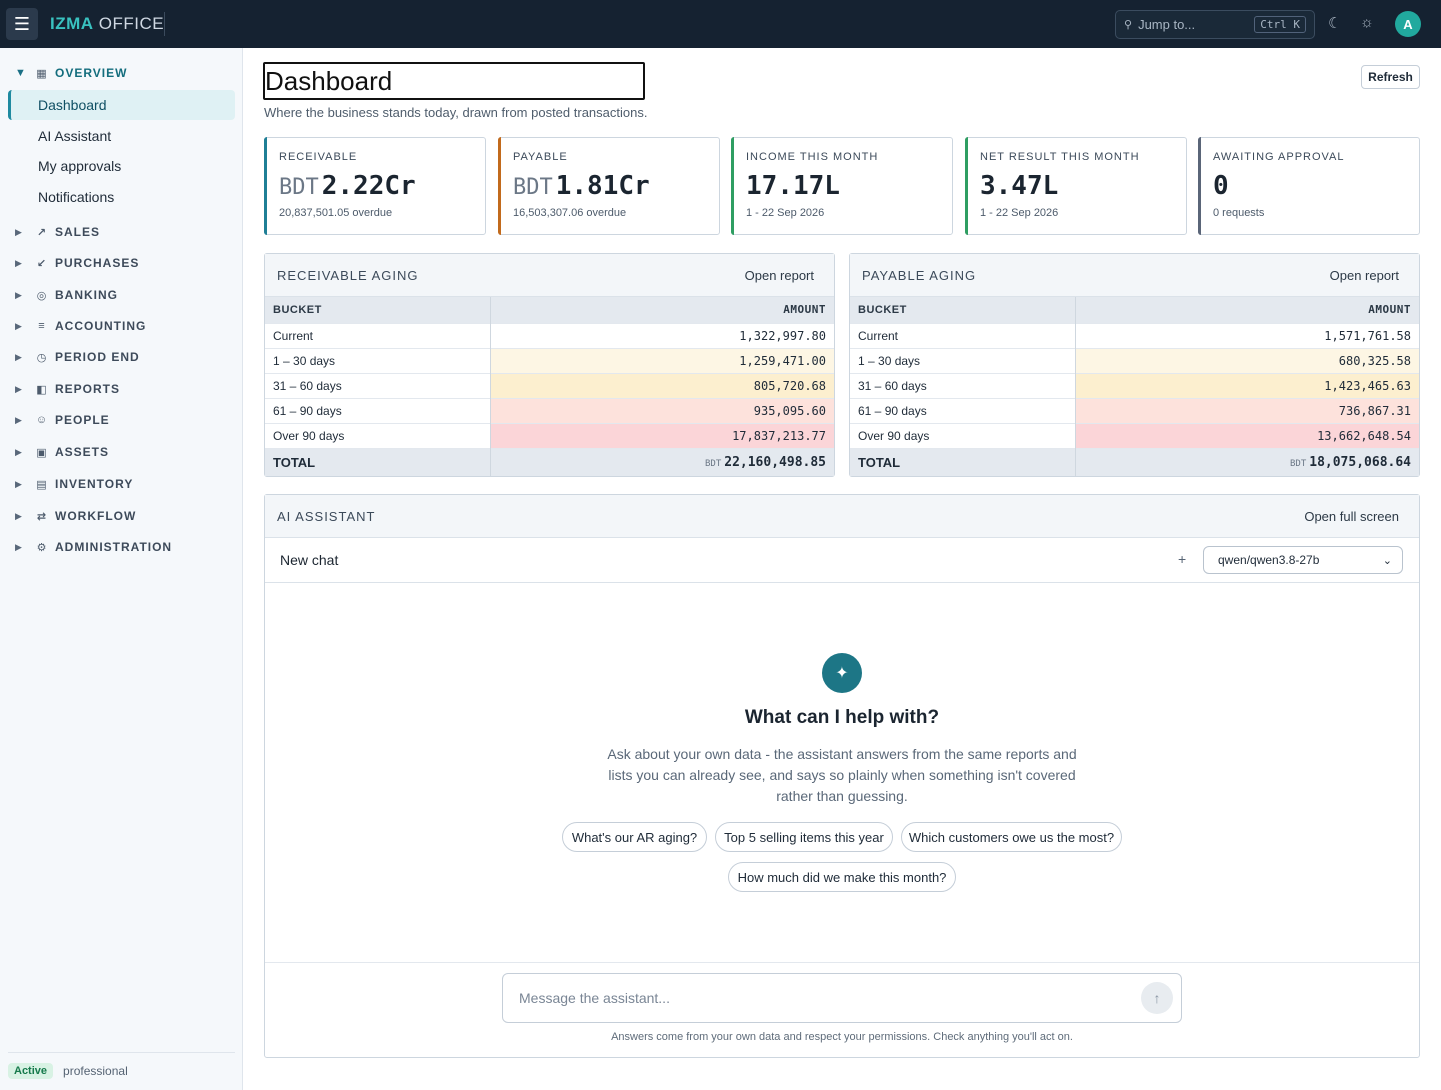 Image resolution: width=1441 pixels, height=1090 pixels. I want to click on kpi-payable: PAYABLE BDT 1.81Cr 16,503,307.06 overdue, so click(609, 186).